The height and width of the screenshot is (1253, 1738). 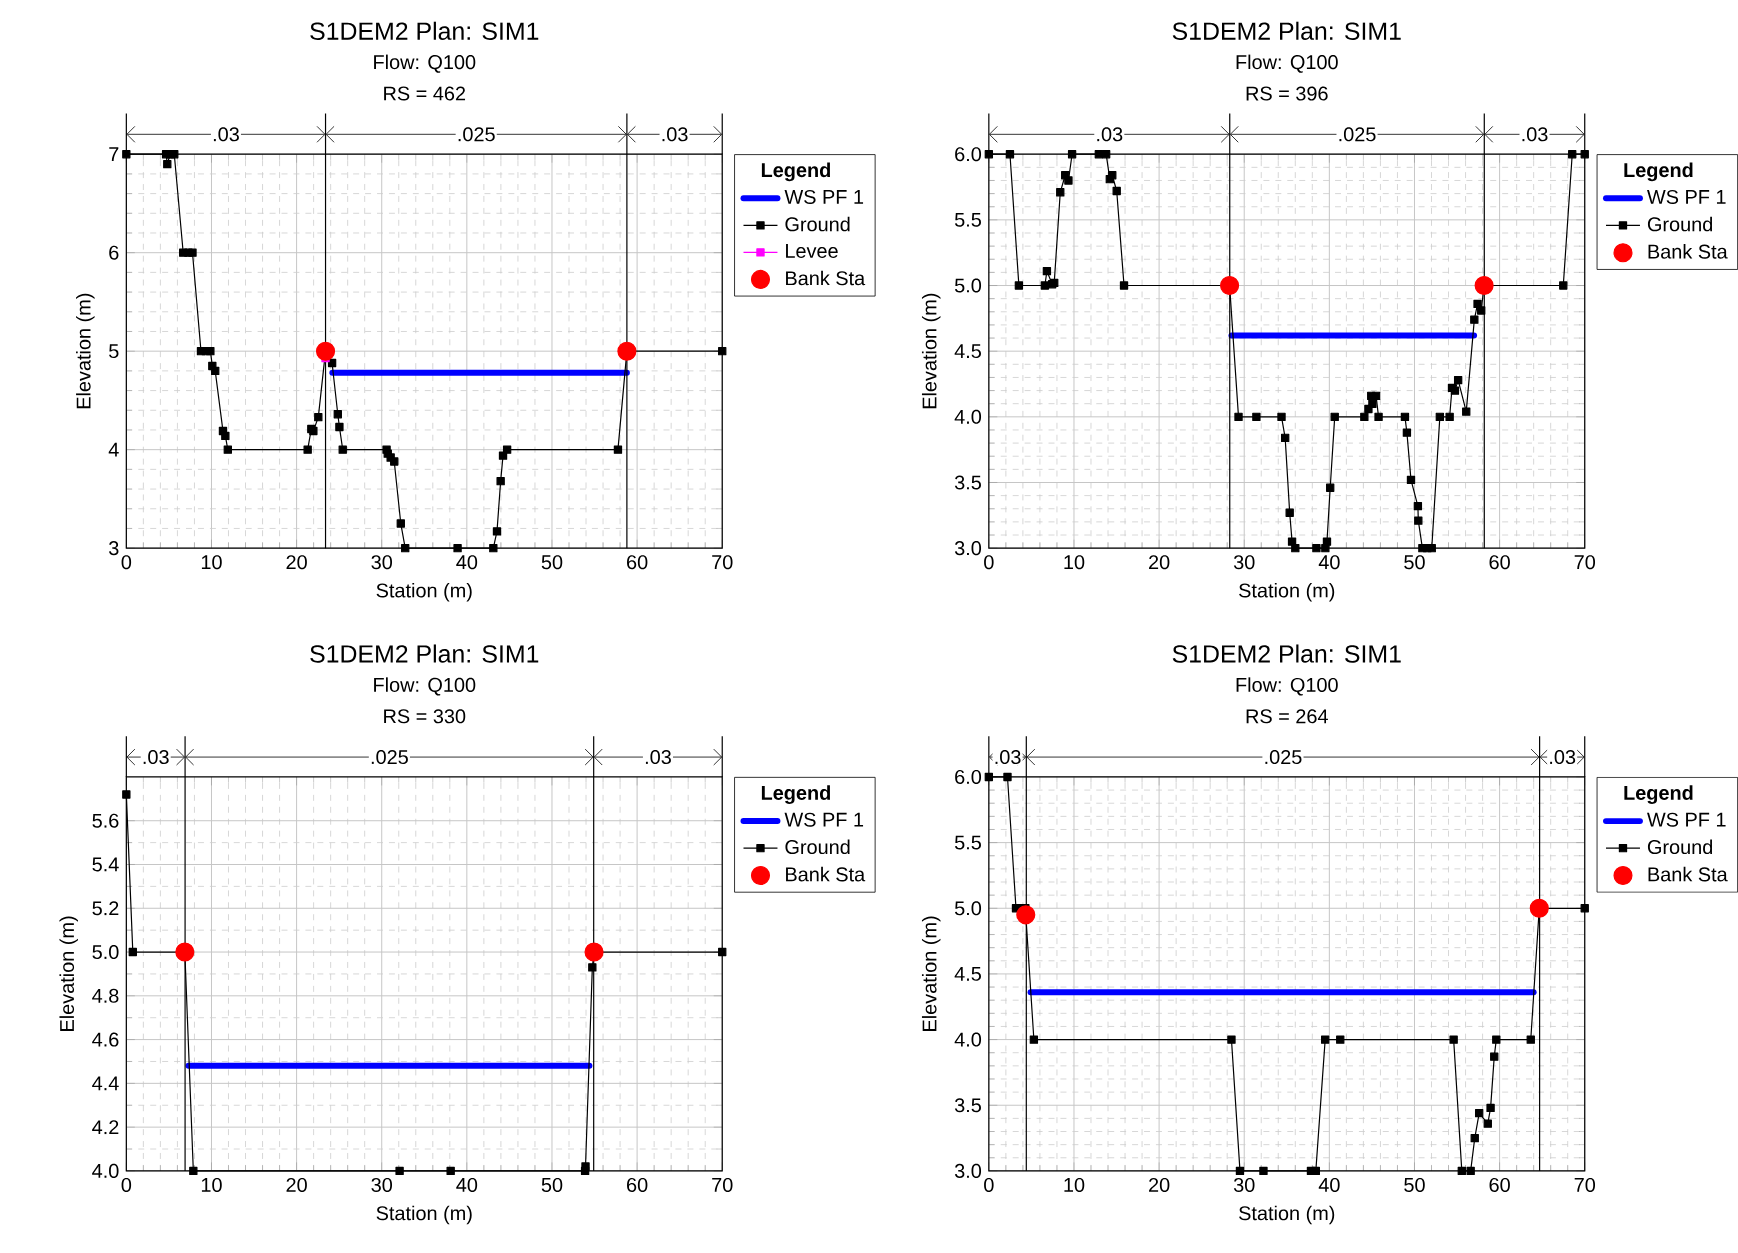 I want to click on text: RS = 264, so click(x=1287, y=716).